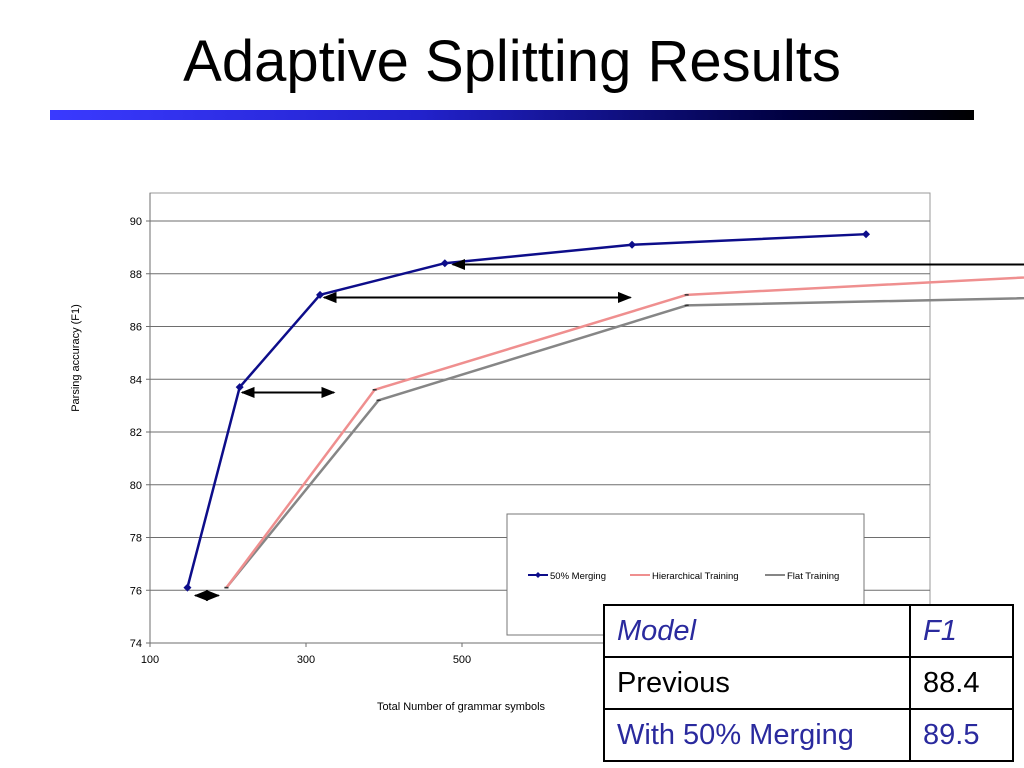 This screenshot has width=1024, height=768. What do you see at coordinates (136, 591) in the screenshot?
I see `y-tick-label: 76` at bounding box center [136, 591].